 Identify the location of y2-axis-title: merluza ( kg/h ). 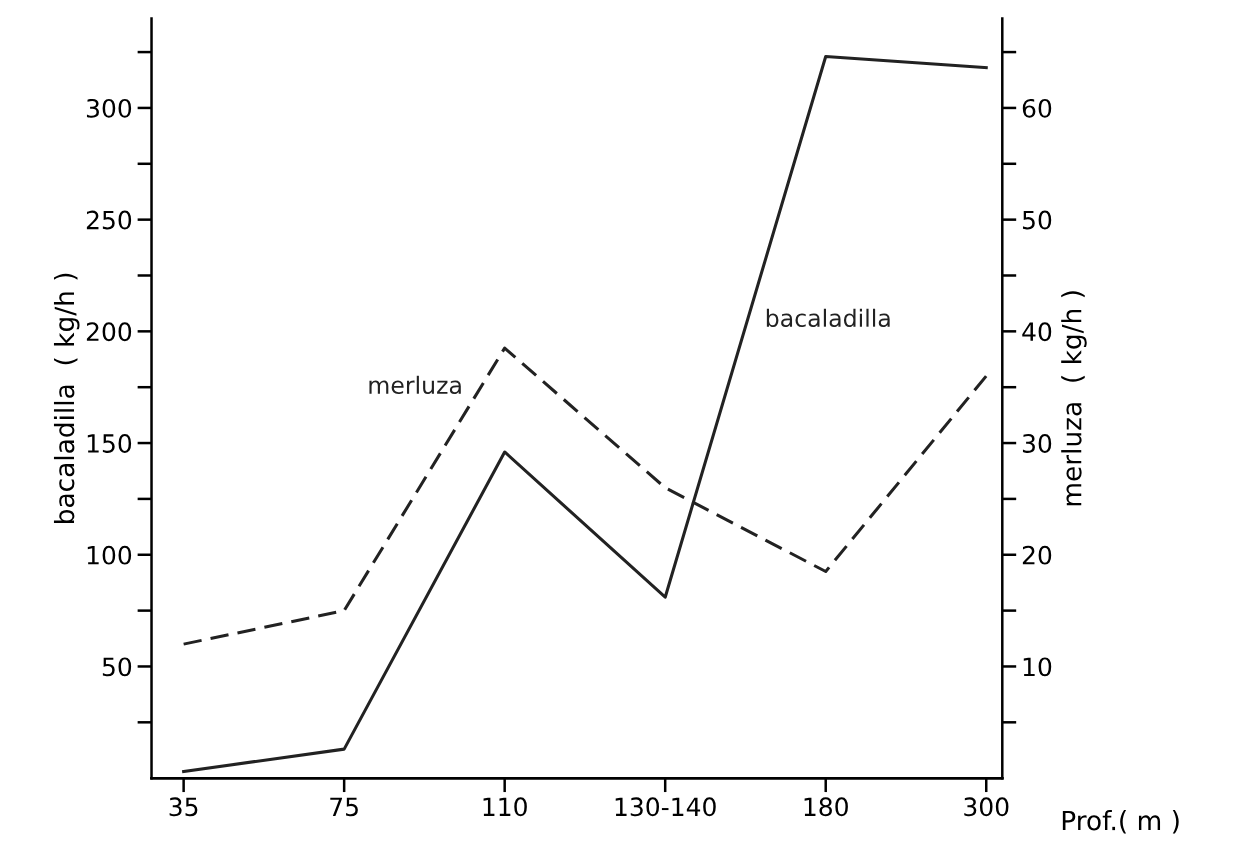
(1074, 398).